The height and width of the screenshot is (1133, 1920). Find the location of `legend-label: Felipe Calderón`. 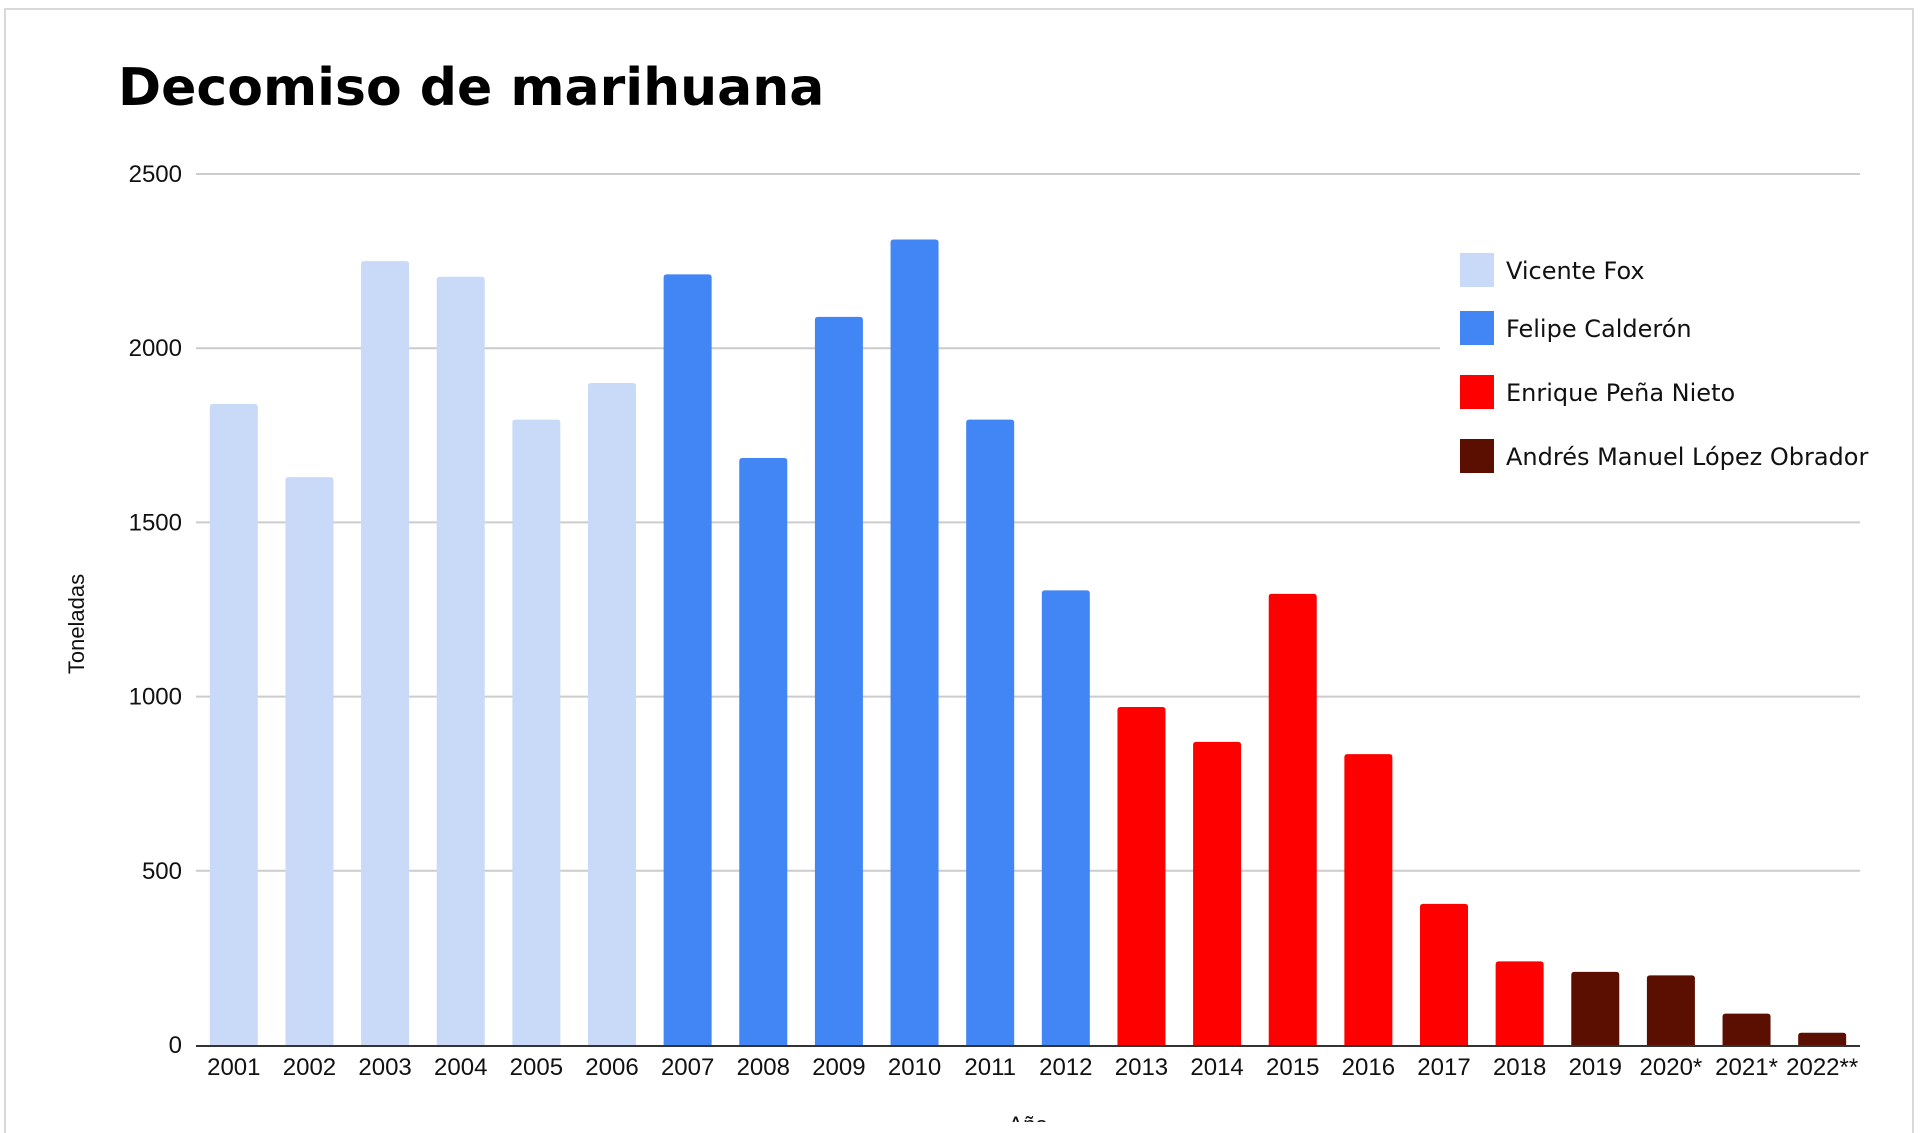

legend-label: Felipe Calderón is located at coordinates (1599, 329).